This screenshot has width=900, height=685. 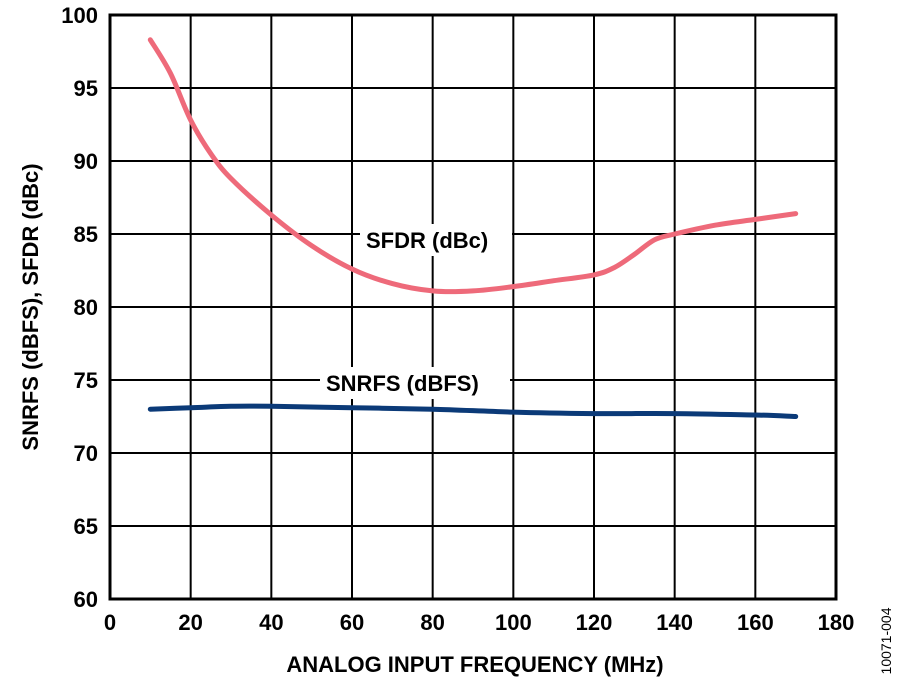 What do you see at coordinates (86, 234) in the screenshot?
I see `y-tick-label: 85` at bounding box center [86, 234].